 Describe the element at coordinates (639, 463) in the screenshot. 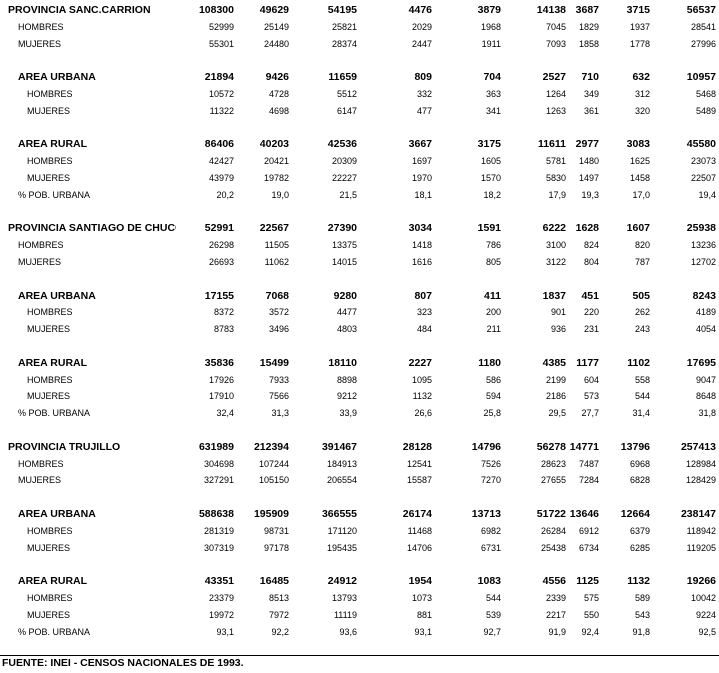

I see `cell-value: 6968` at that location.